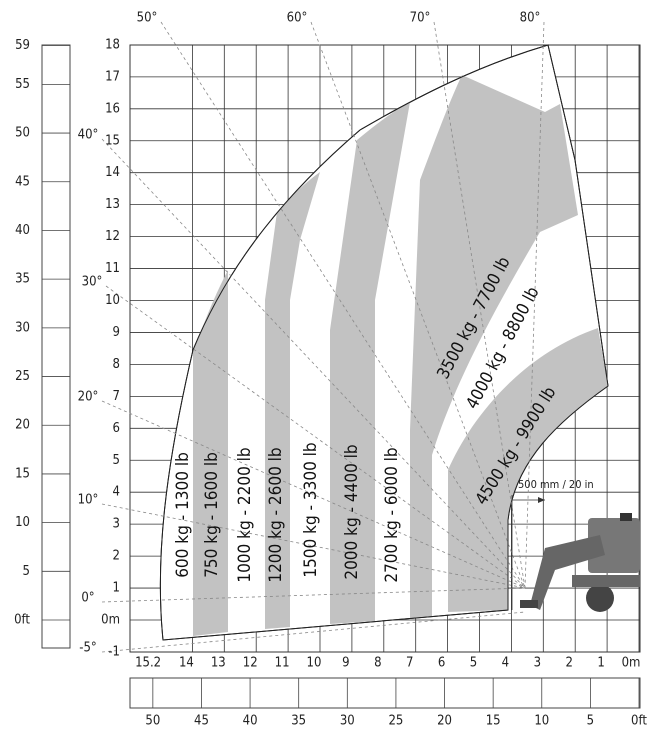 The image size is (647, 737). I want to click on angle-label: 30°, so click(92, 282).